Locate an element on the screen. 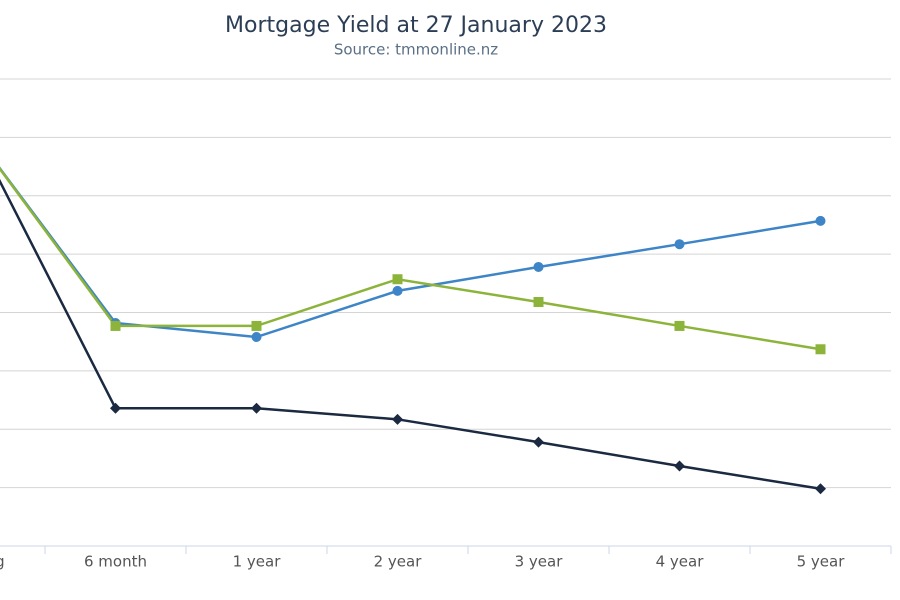 Image resolution: width=900 pixels, height=600 pixels. x-tick-label: 3 year is located at coordinates (539, 562).